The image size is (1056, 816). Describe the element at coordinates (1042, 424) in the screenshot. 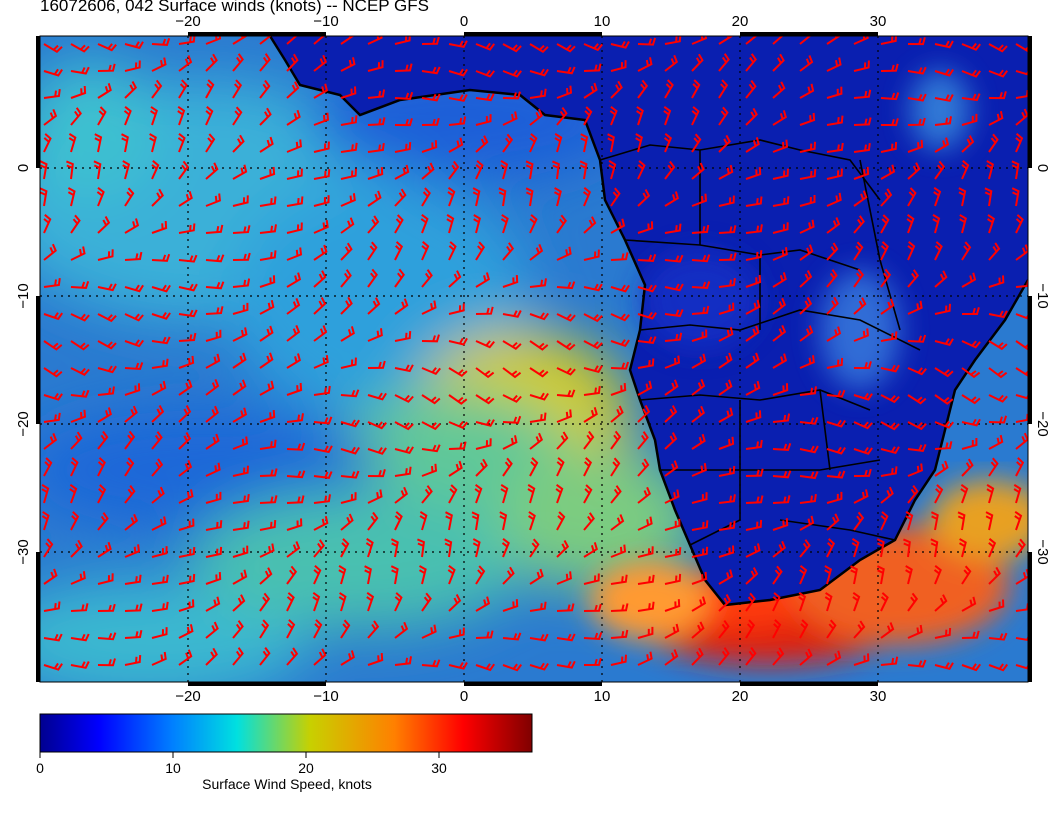

I see `lat-tick-right: −20` at that location.